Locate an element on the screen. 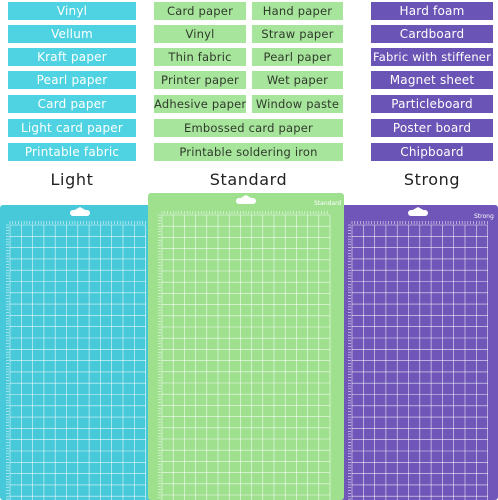  light-item-light-card-paper: Light card paper is located at coordinates (72, 128).